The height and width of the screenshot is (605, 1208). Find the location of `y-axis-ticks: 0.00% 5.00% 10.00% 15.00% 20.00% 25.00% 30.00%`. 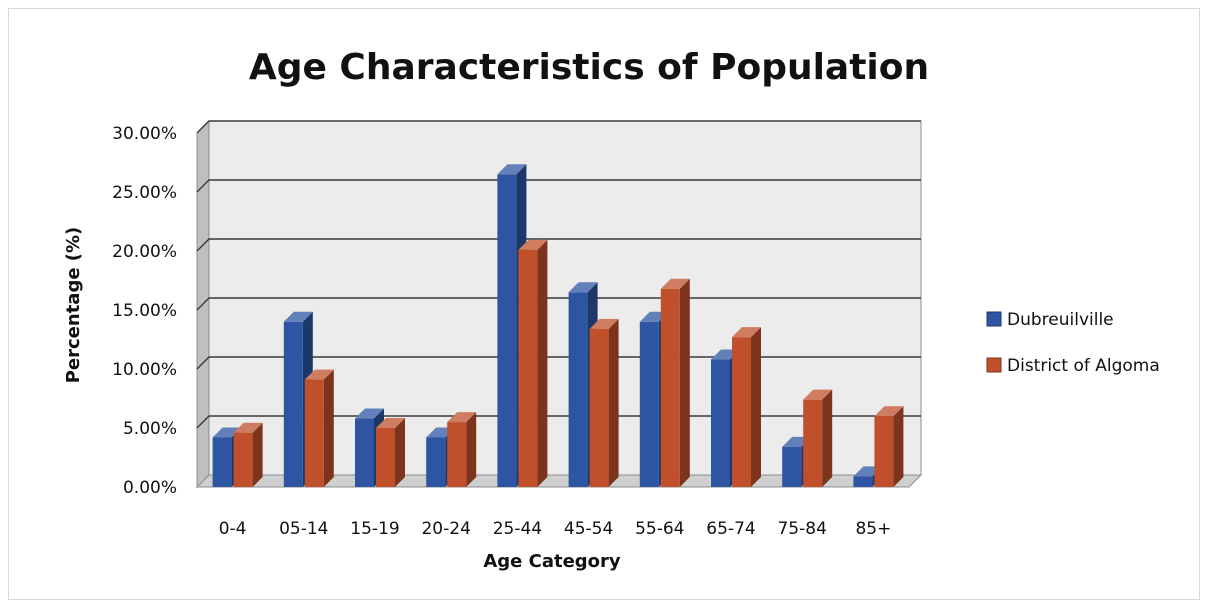

y-axis-ticks: 0.00% 5.00% 10.00% 15.00% 20.00% 25.00% 30.00% is located at coordinates (144, 311).